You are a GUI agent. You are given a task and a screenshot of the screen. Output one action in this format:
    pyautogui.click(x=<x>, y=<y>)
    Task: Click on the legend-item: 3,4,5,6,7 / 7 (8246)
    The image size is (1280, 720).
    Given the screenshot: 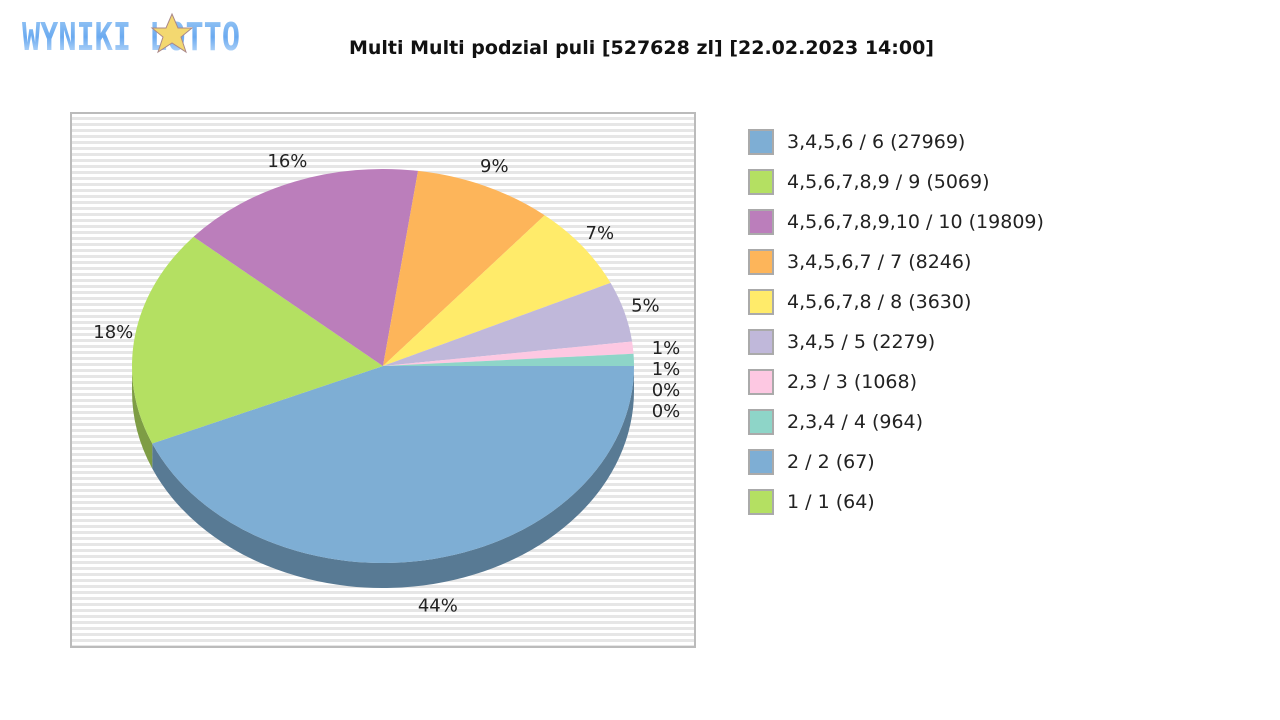 What is the action you would take?
    pyautogui.click(x=896, y=262)
    